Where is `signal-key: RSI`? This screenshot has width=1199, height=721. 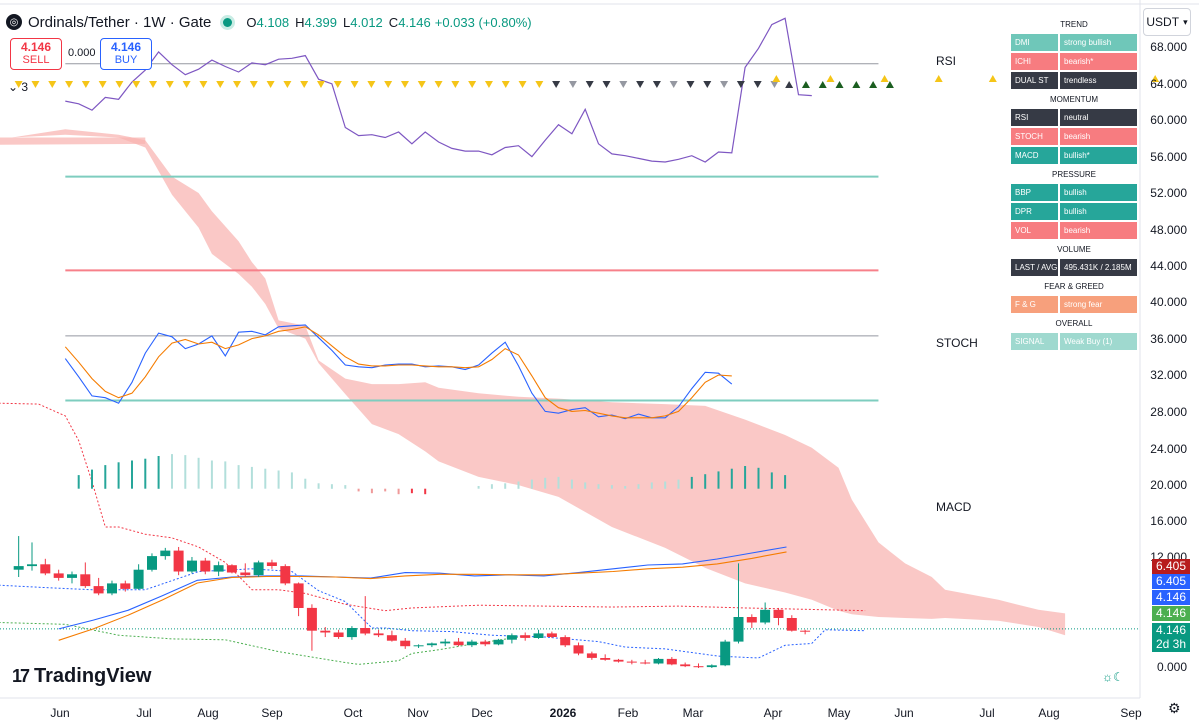 signal-key: RSI is located at coordinates (1034, 117).